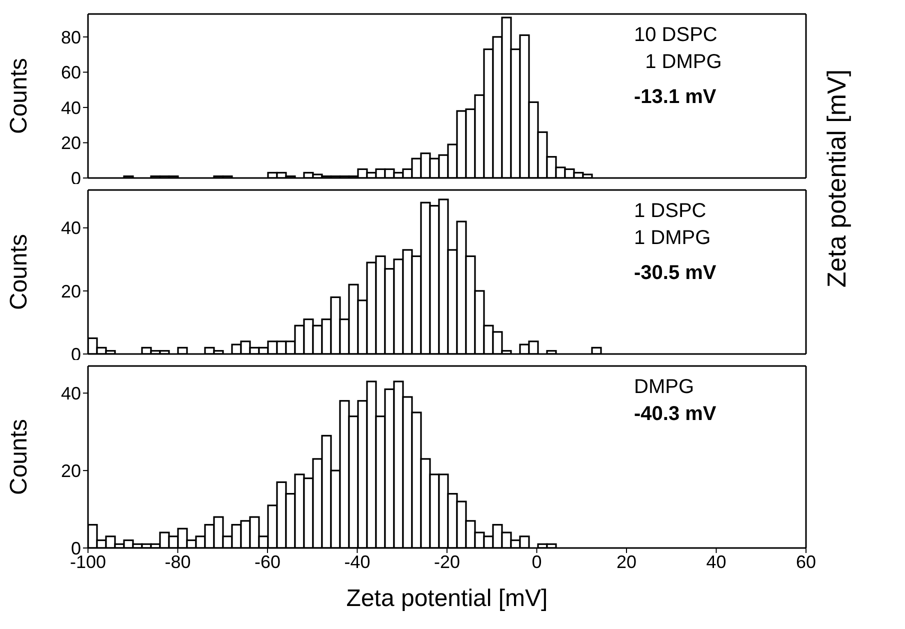 This screenshot has width=905, height=629. I want to click on annotation: DMPG, so click(664, 387).